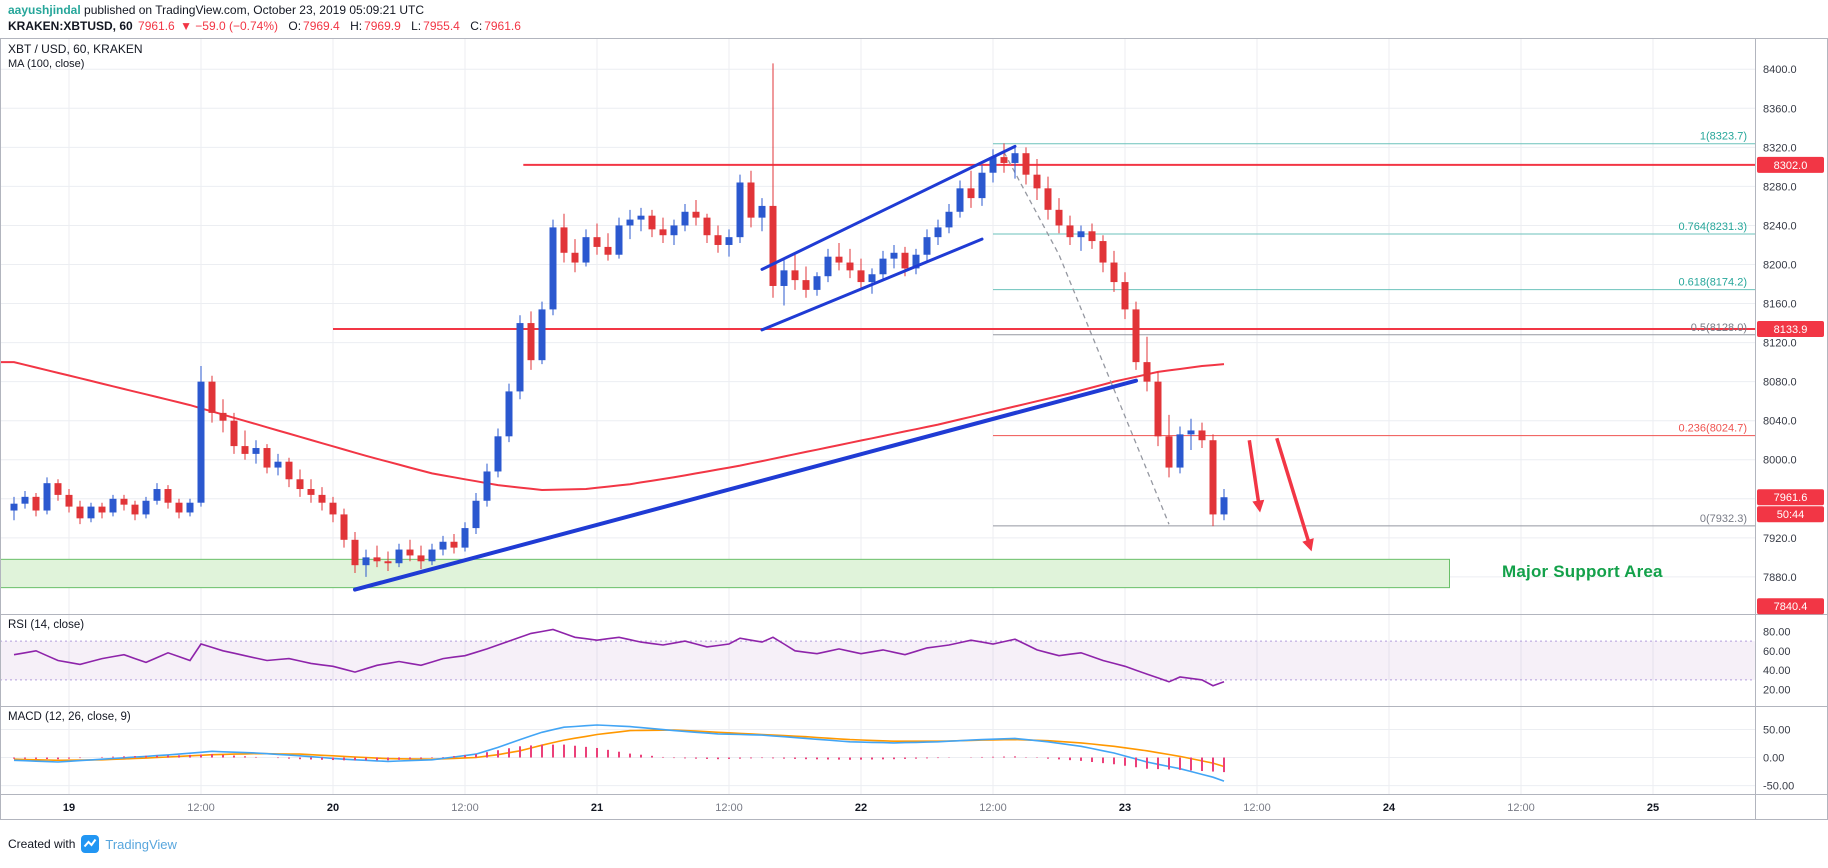 The image size is (1828, 868). I want to click on svg-text: 20.00, so click(1777, 691).